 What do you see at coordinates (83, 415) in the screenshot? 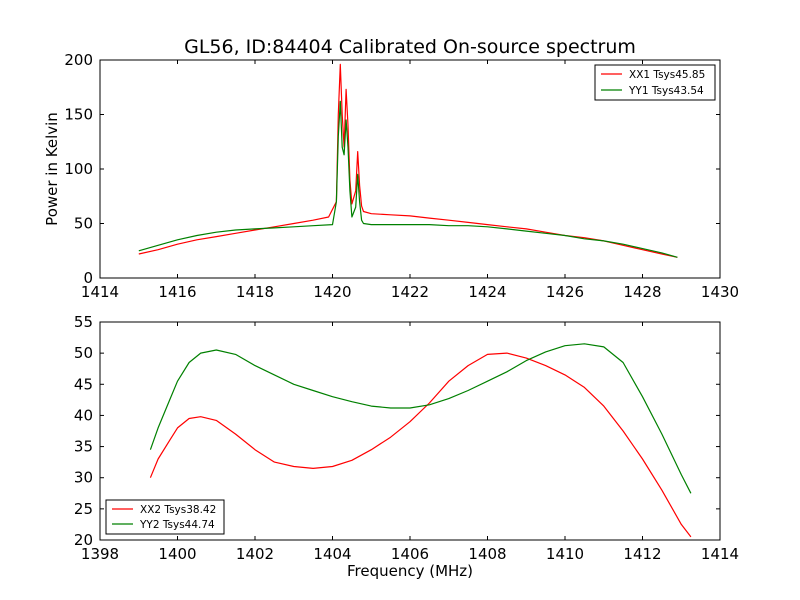
I see `bottom-y-tick-label: 40` at bounding box center [83, 415].